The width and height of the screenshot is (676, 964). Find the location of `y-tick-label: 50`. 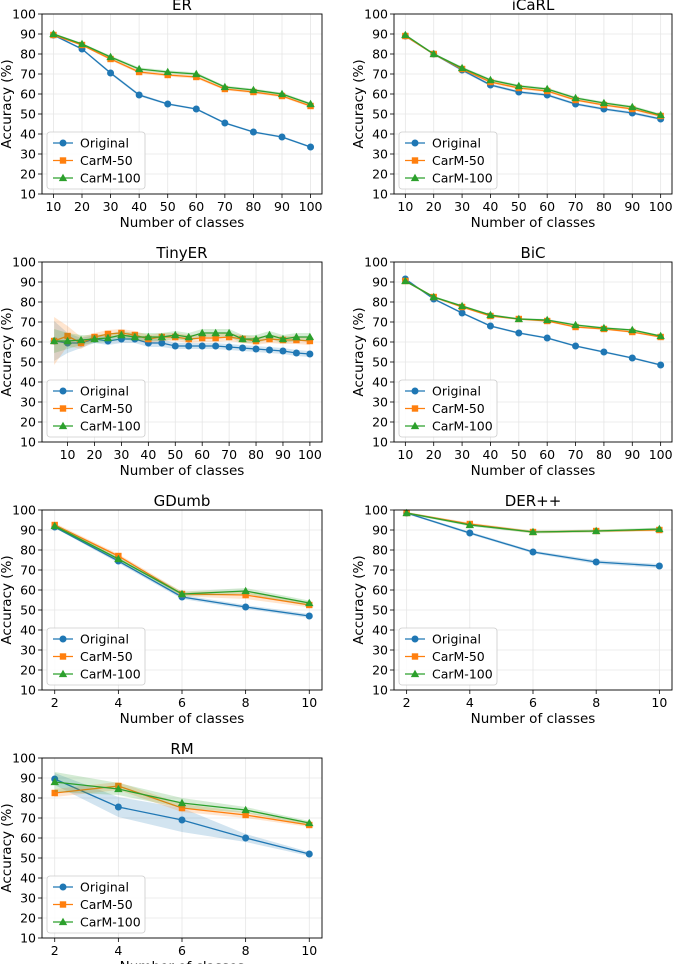

y-tick-label: 50 is located at coordinates (28, 361).